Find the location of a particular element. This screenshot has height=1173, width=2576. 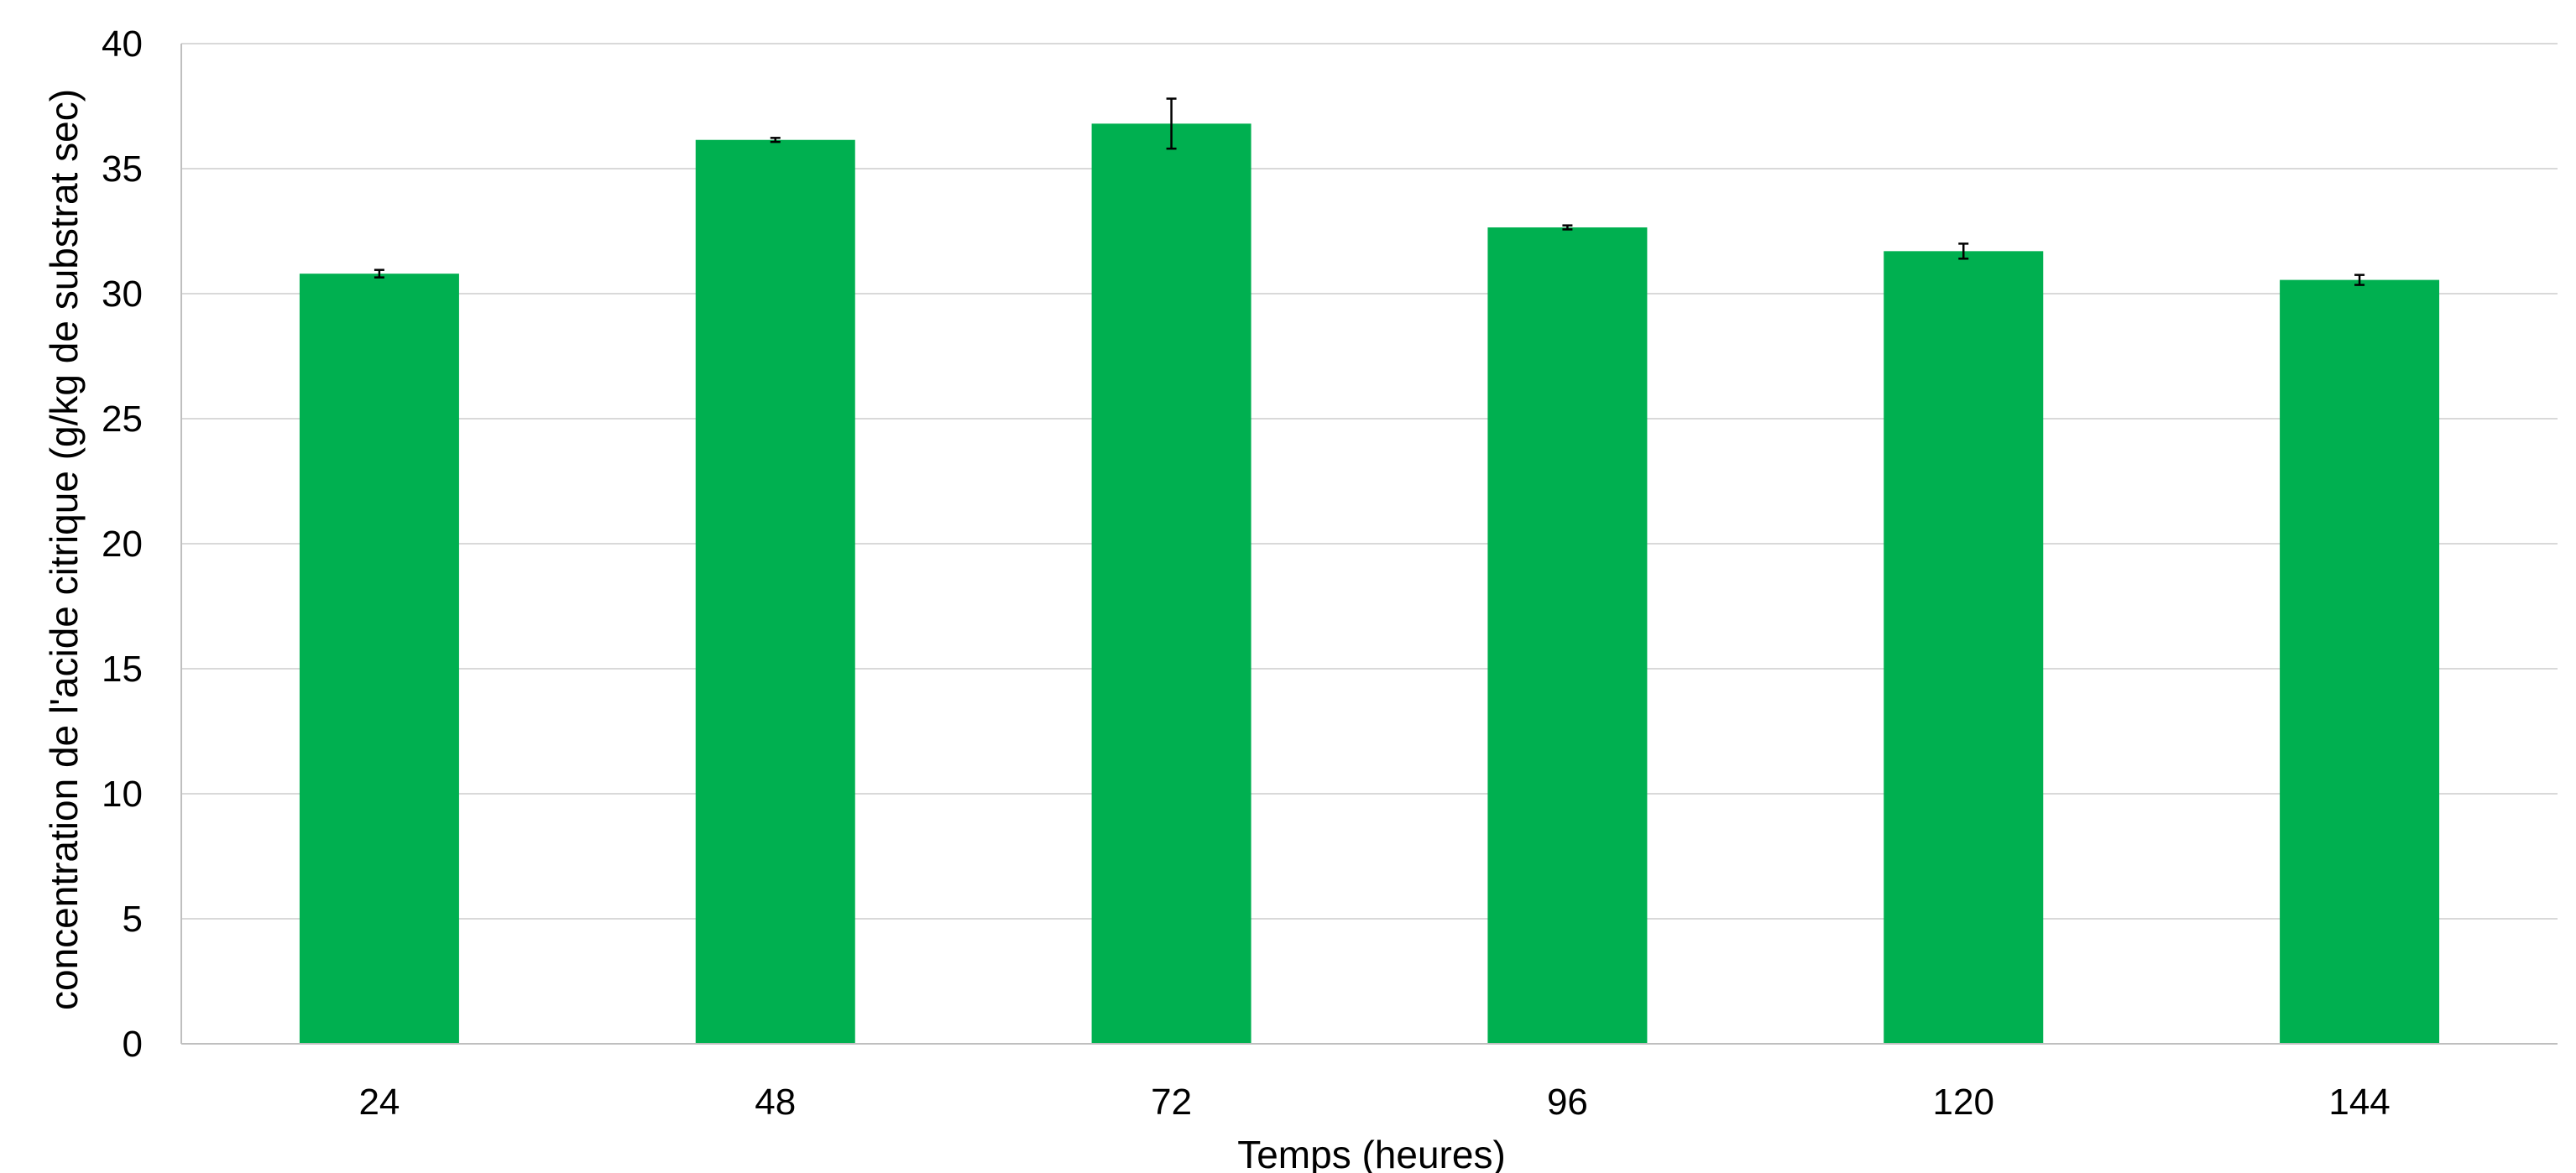

x-tick-label: 96 is located at coordinates (1567, 1102).